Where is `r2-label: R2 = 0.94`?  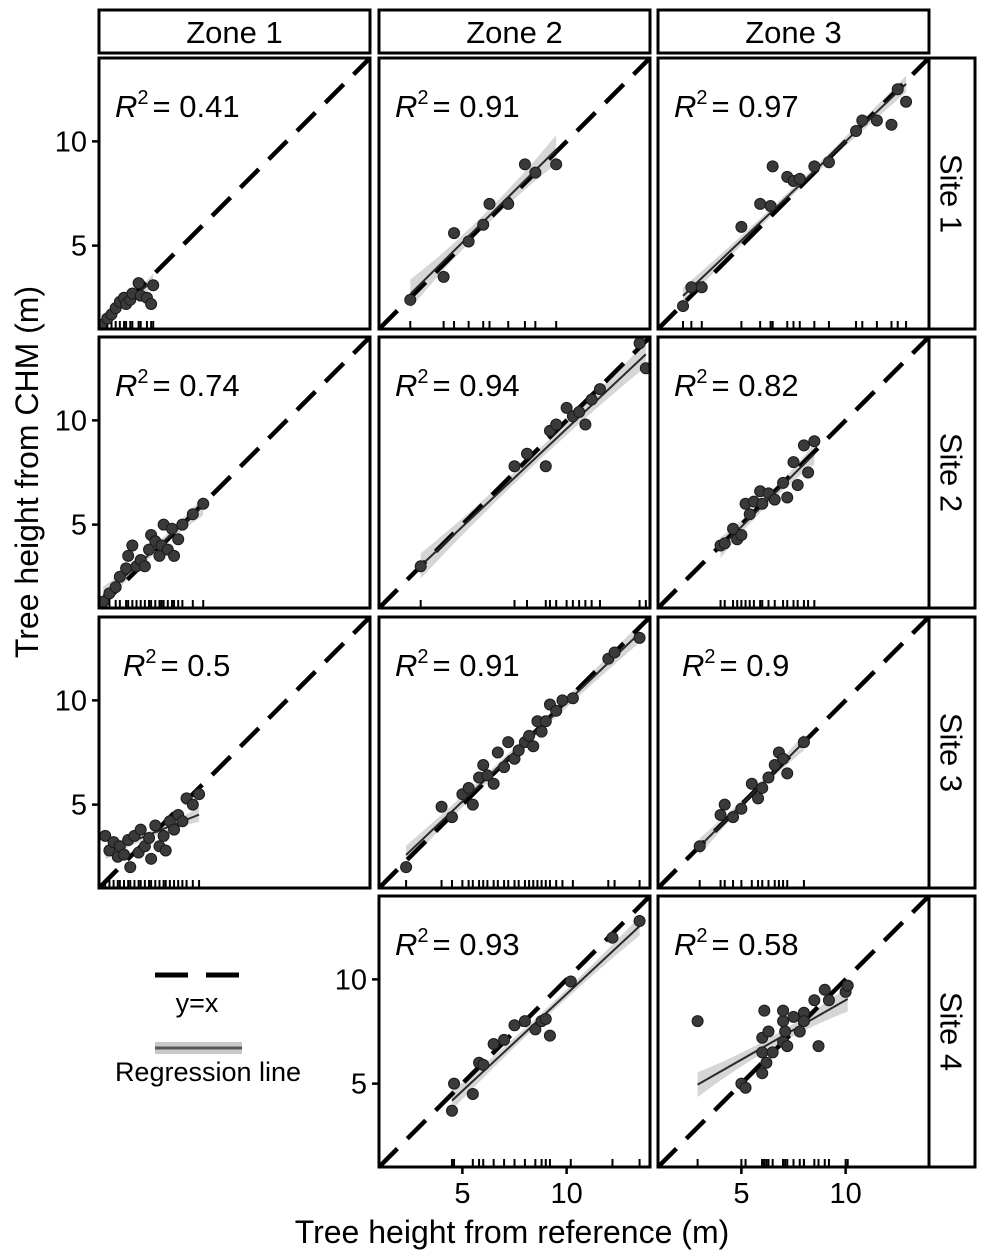
r2-label: R2 = 0.94 is located at coordinates (457, 384).